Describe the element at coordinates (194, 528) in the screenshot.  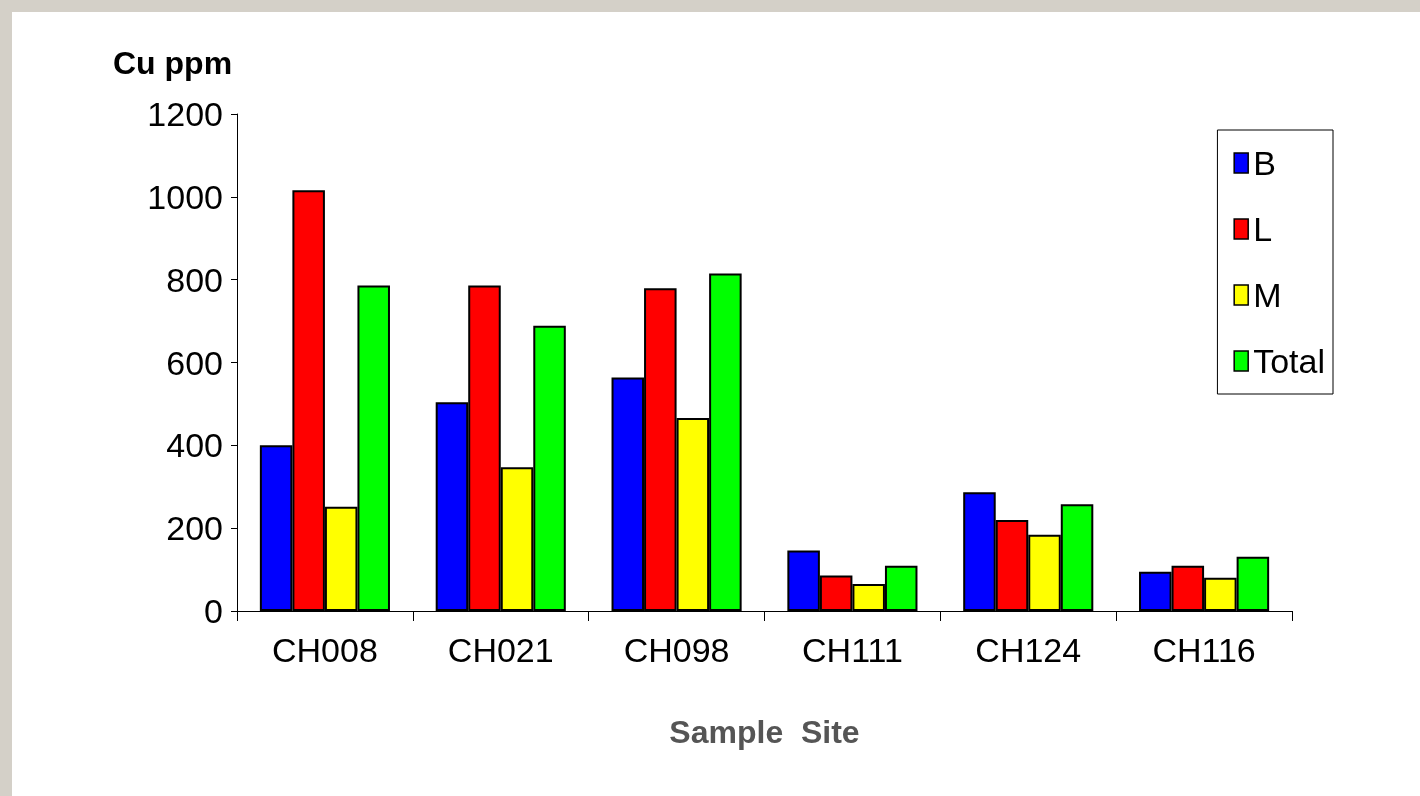
I see `y-tick-label: 200` at that location.